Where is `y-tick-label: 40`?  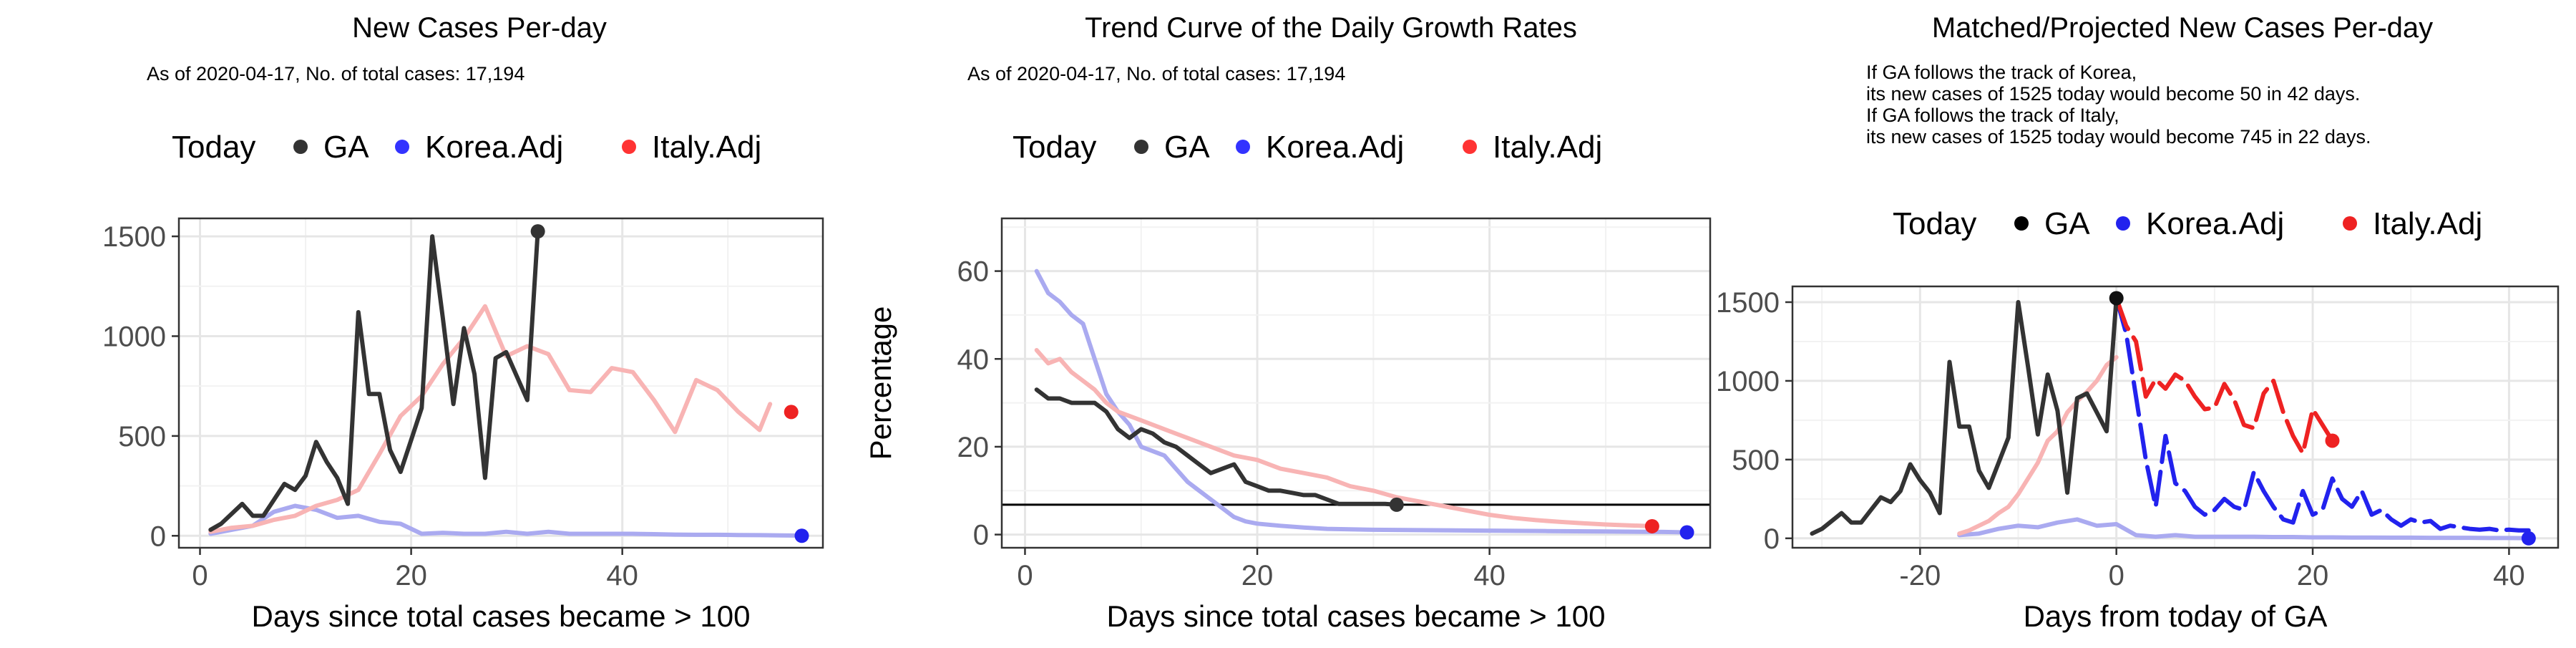
y-tick-label: 40 is located at coordinates (973, 360).